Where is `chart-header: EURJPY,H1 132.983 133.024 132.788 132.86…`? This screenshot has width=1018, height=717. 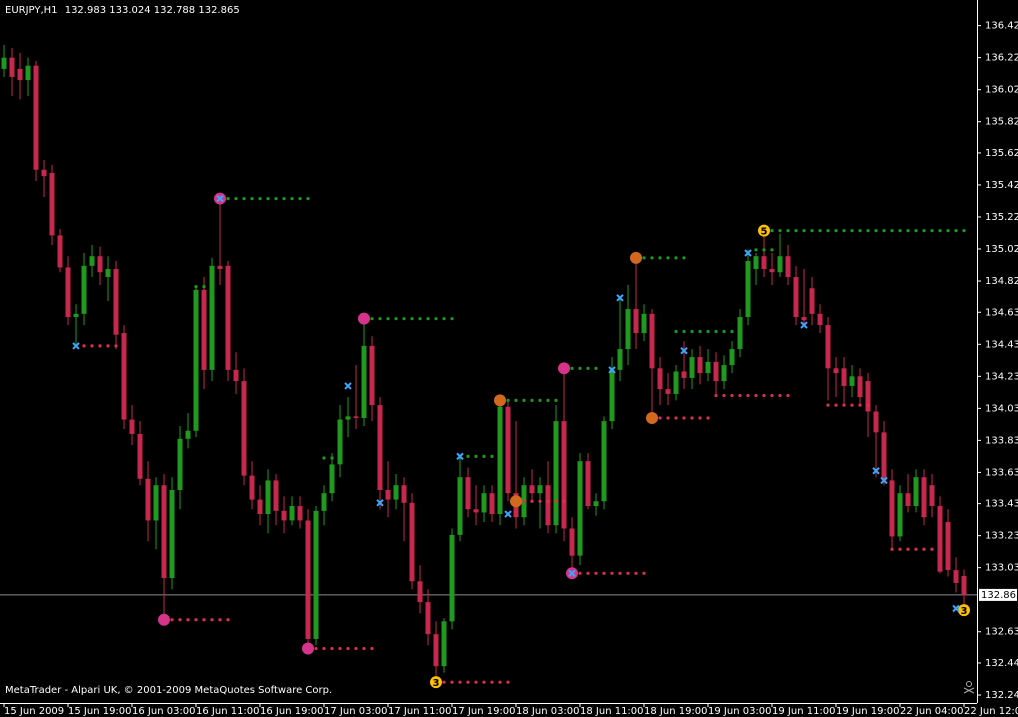
chart-header: EURJPY,H1 132.983 133.024 132.788 132.86… is located at coordinates (122, 10).